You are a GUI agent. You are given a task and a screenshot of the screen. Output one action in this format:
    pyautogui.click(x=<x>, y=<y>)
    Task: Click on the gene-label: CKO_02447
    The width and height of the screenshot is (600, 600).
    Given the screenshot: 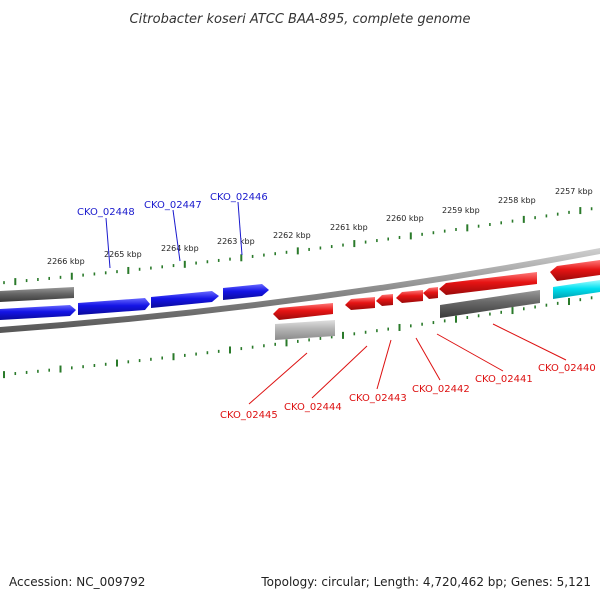 What is the action you would take?
    pyautogui.click(x=173, y=205)
    